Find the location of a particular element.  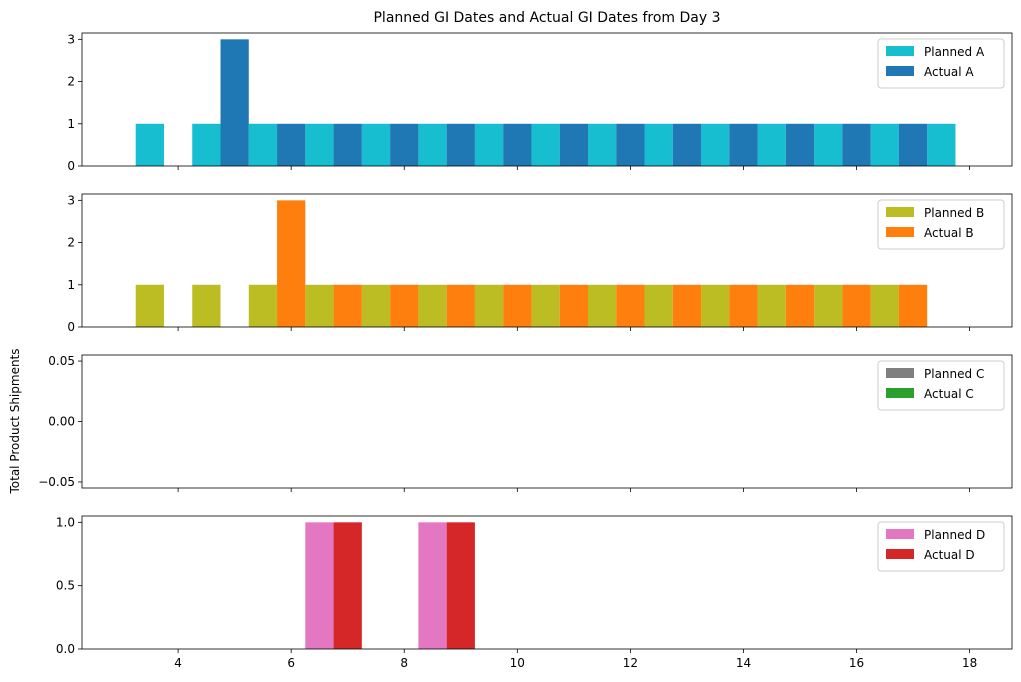

x-tick-label: 4 is located at coordinates (178, 663).